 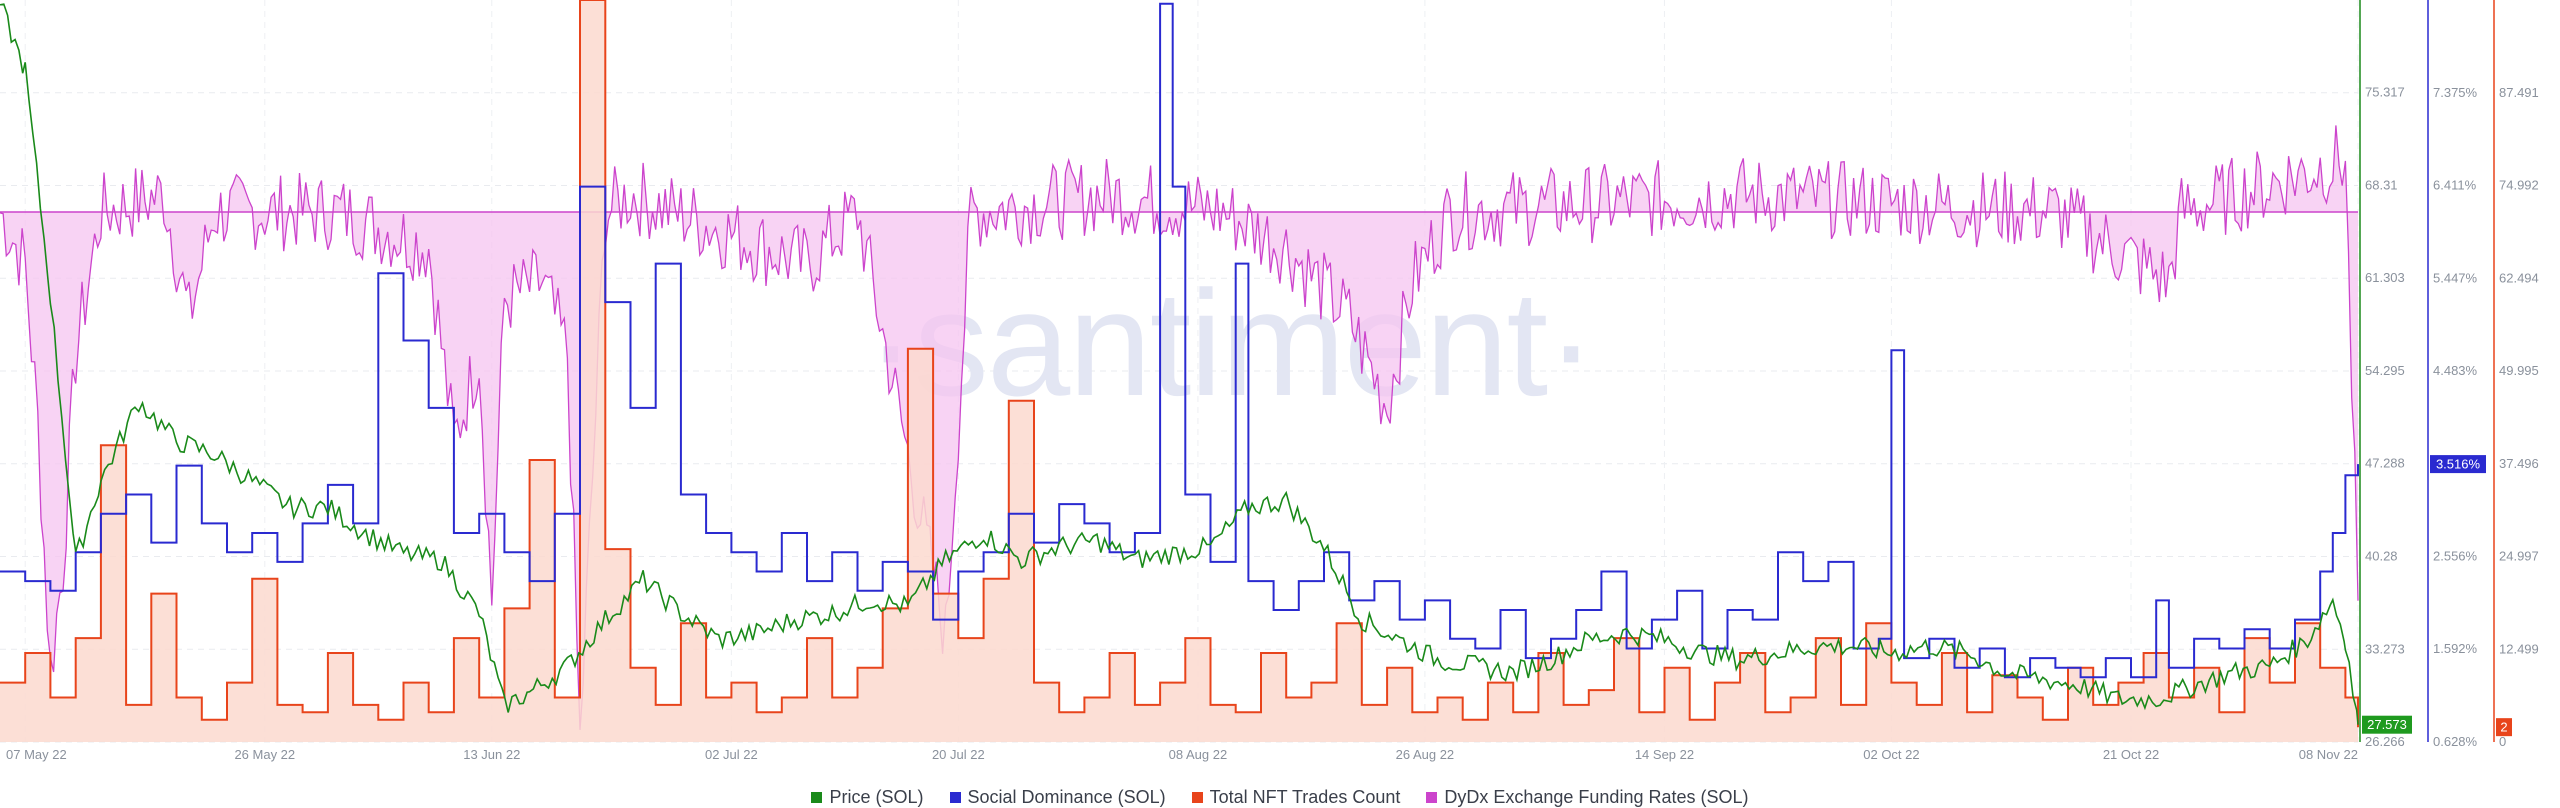 What do you see at coordinates (2455, 370) in the screenshot?
I see `social-dominance-axis-tick-label: 4.483%` at bounding box center [2455, 370].